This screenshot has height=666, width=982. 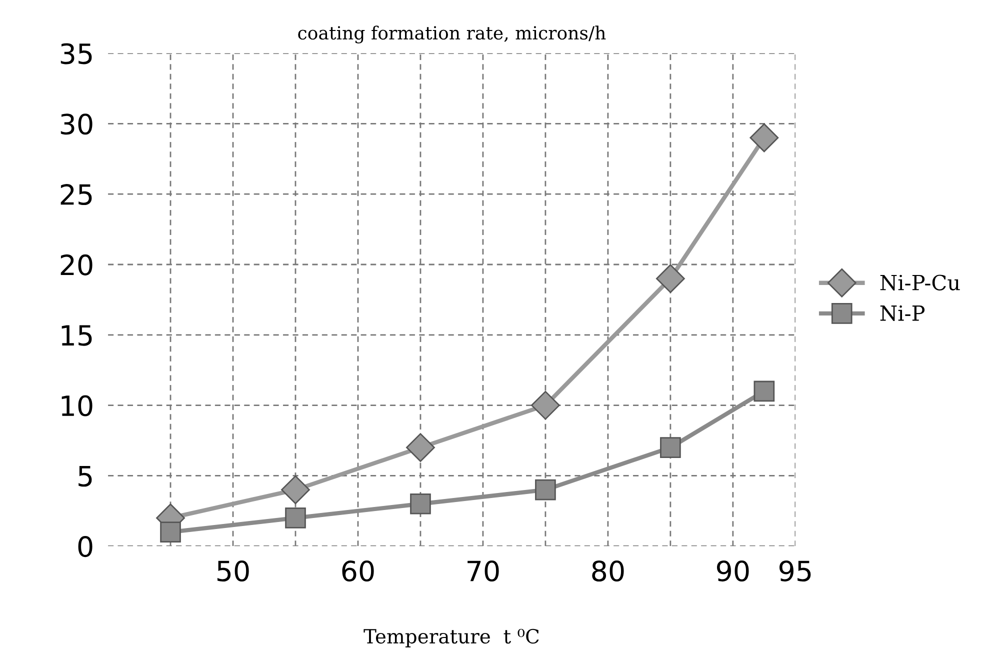 What do you see at coordinates (483, 571) in the screenshot?
I see `x-tick-label: 70` at bounding box center [483, 571].